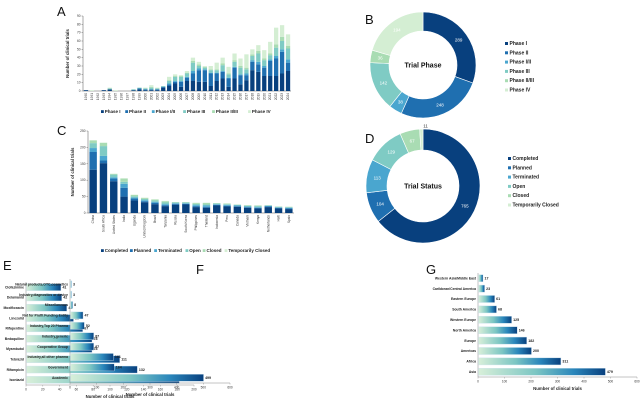  Describe the element at coordinates (522, 330) in the screenshot. I see `hbar-value-label: 146` at that location.